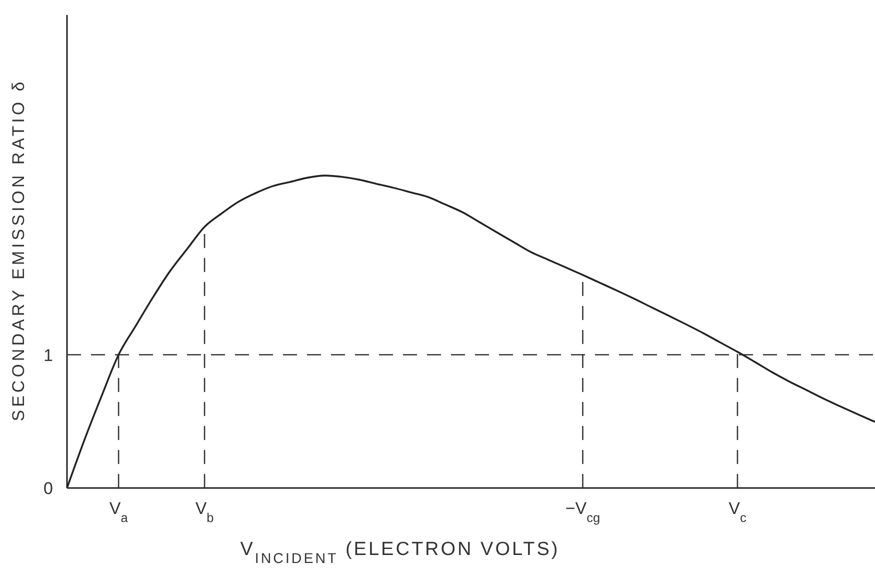 The image size is (875, 583). I want to click on y-tick-label: 0, so click(48, 488).